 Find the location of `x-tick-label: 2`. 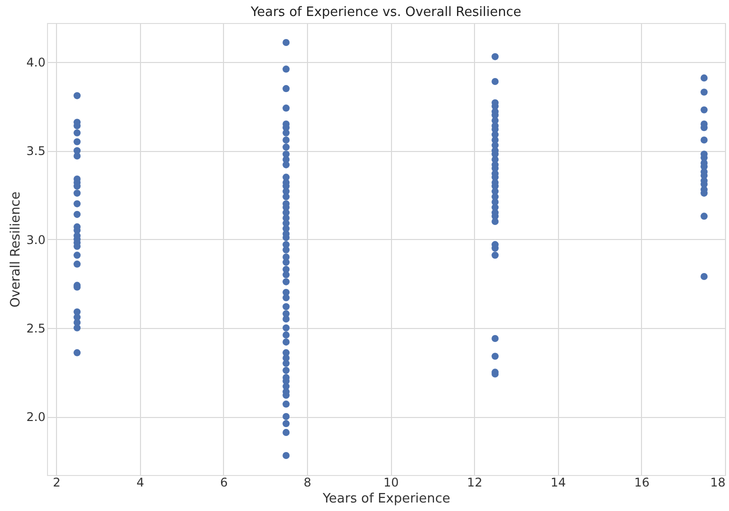

x-tick-label: 2 is located at coordinates (56, 483).